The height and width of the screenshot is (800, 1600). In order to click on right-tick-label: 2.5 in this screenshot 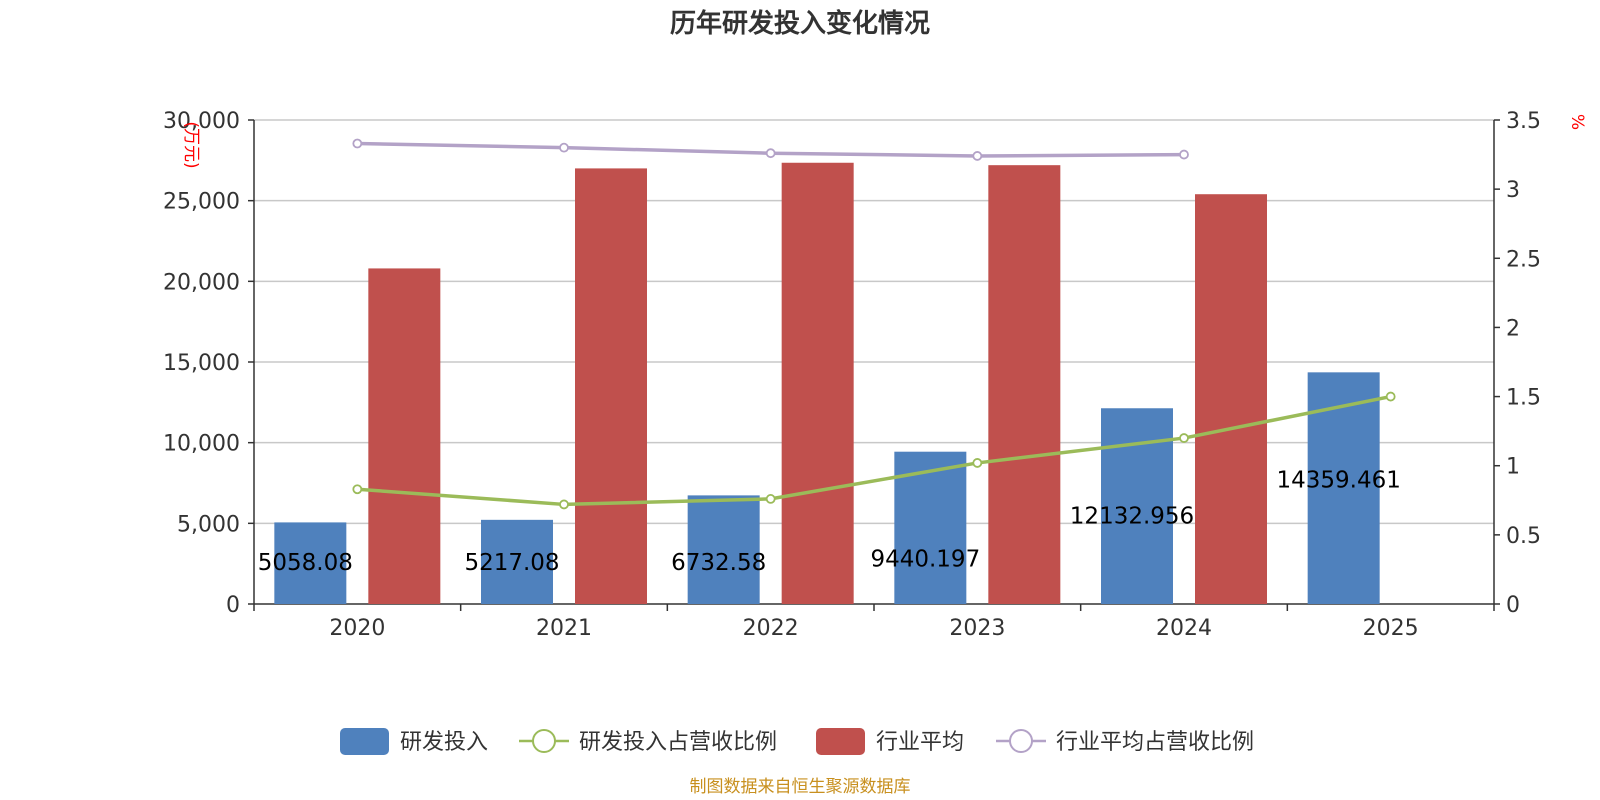, I will do `click(1523, 259)`.